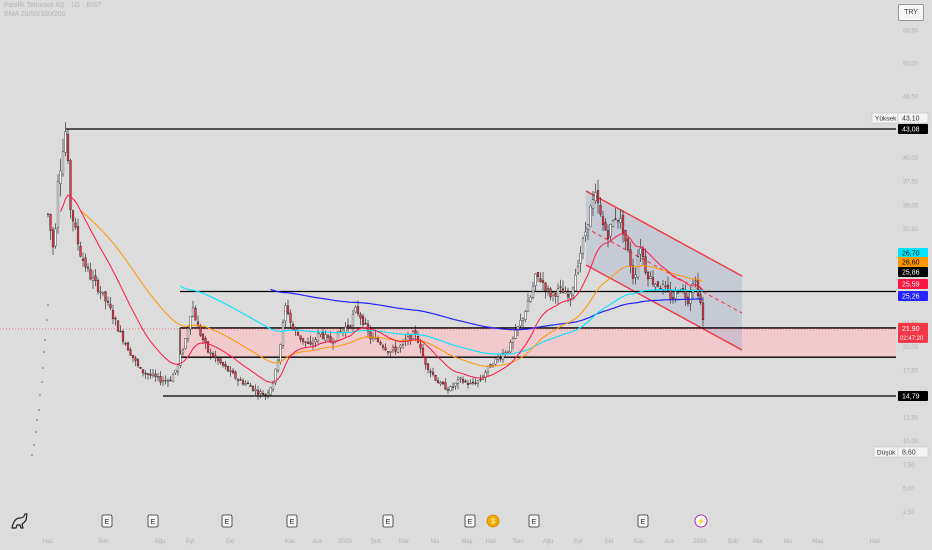 The image size is (932, 550). I want to click on channel-lower-line, so click(664, 307).